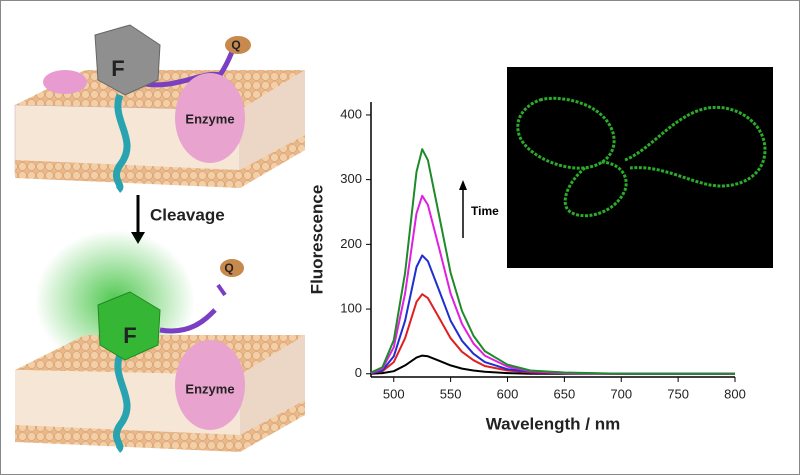  What do you see at coordinates (351, 307) in the screenshot?
I see `y-tick-label: 100` at bounding box center [351, 307].